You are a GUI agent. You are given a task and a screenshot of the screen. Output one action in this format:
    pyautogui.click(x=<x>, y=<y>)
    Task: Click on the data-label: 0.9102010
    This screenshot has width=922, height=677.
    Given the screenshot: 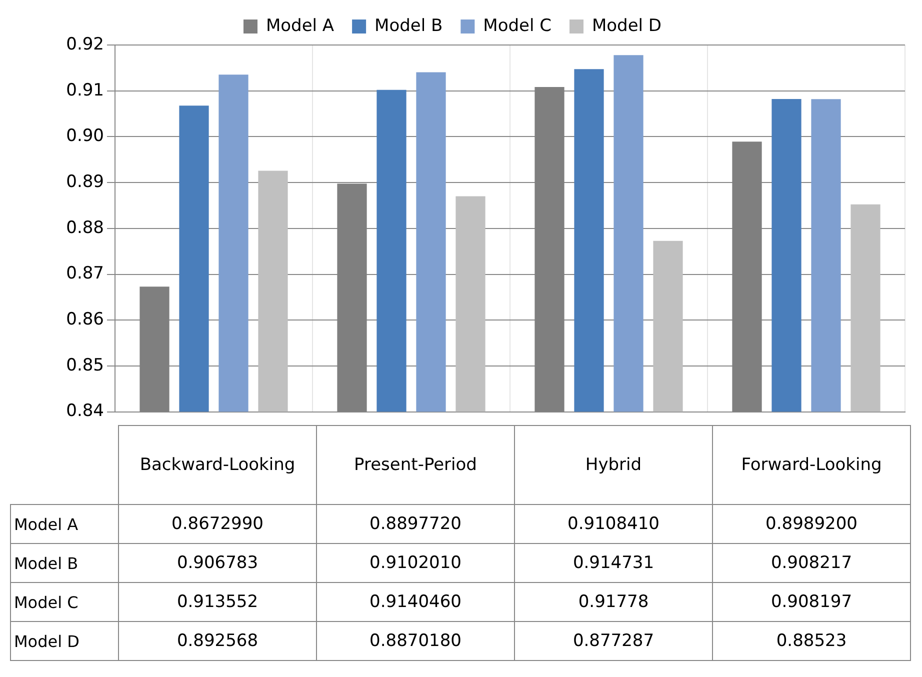 What is the action you would take?
    pyautogui.click(x=415, y=563)
    